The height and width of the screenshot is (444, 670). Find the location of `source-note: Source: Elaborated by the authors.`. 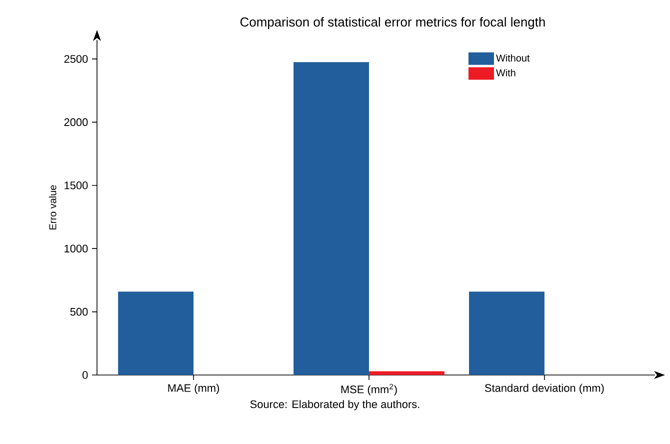

source-note: Source: Elaborated by the authors. is located at coordinates (335, 405).